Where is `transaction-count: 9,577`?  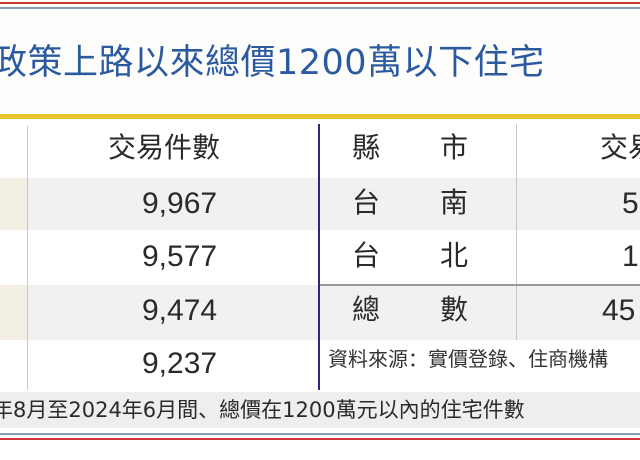 transaction-count: 9,577 is located at coordinates (180, 256).